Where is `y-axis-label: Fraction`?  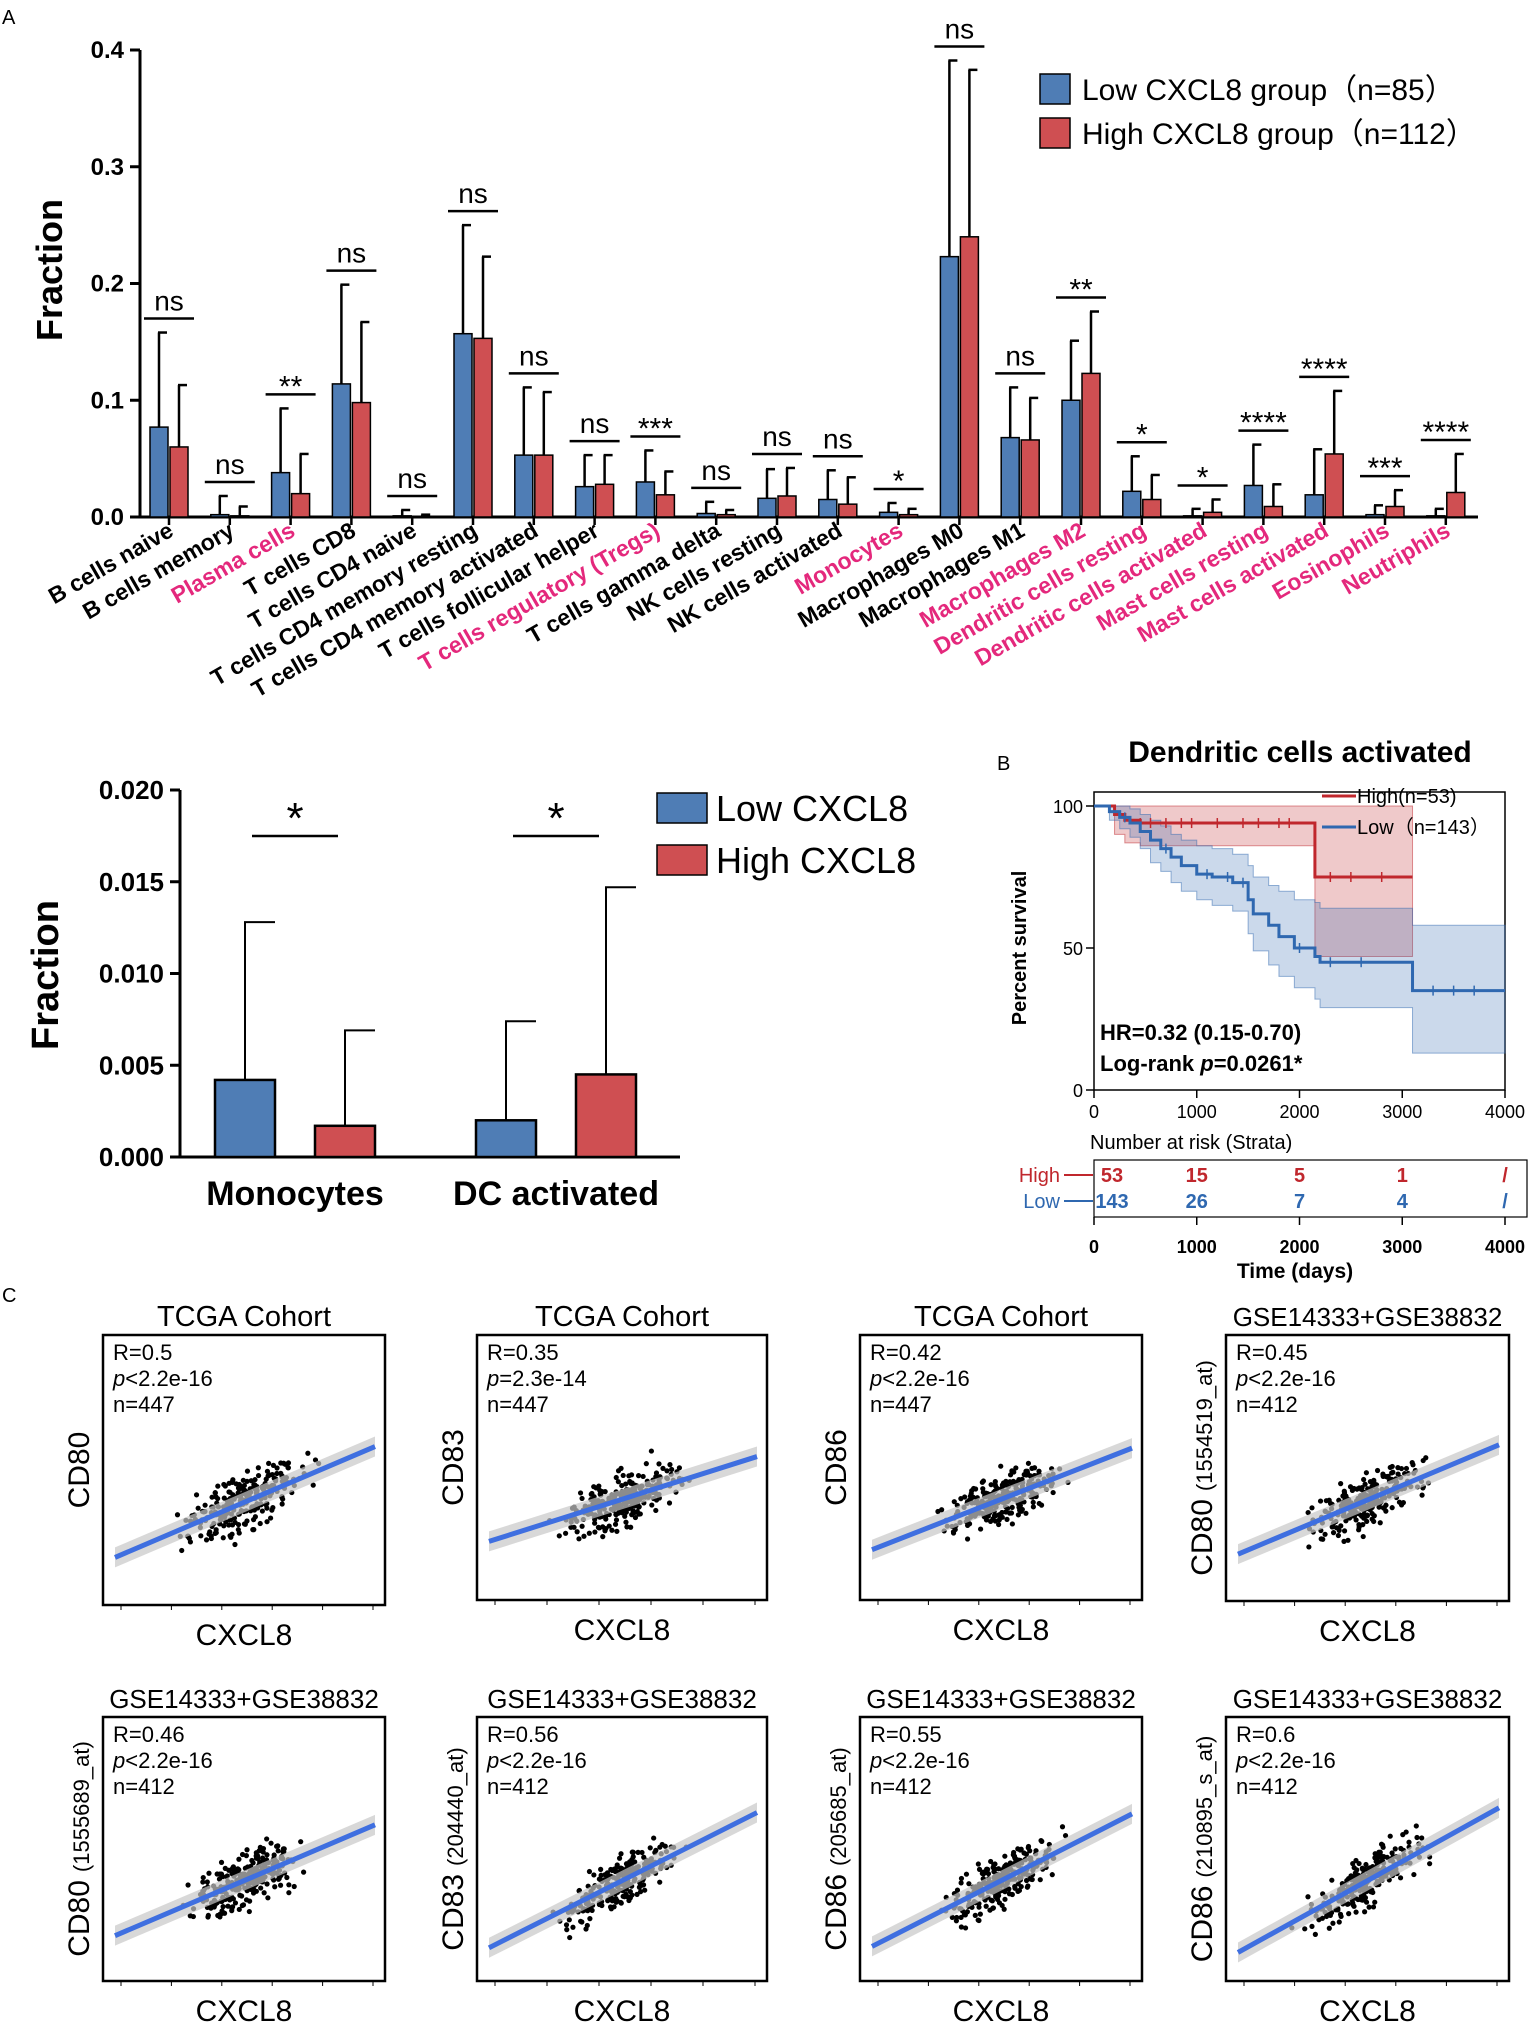
y-axis-label: Fraction is located at coordinates (46, 975).